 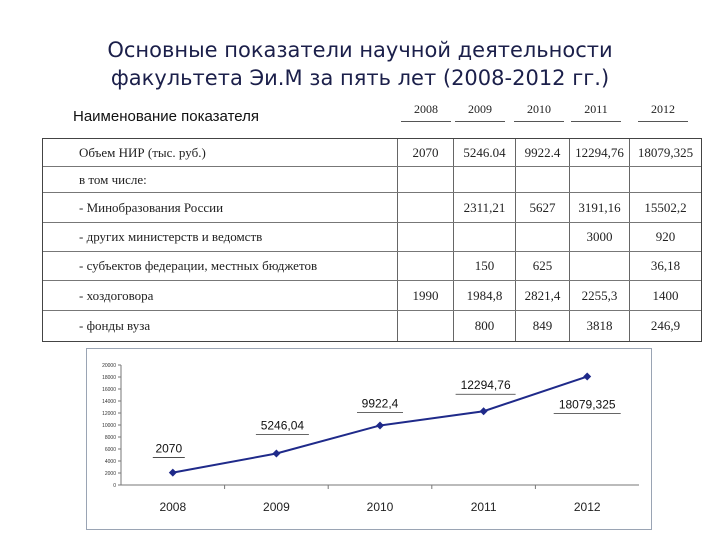 I want to click on value-cell-2010: 625, so click(x=542, y=266).